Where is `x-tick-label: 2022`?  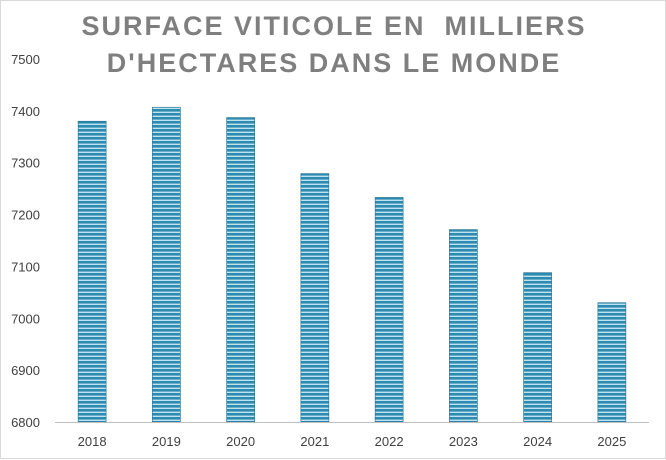
x-tick-label: 2022 is located at coordinates (389, 441).